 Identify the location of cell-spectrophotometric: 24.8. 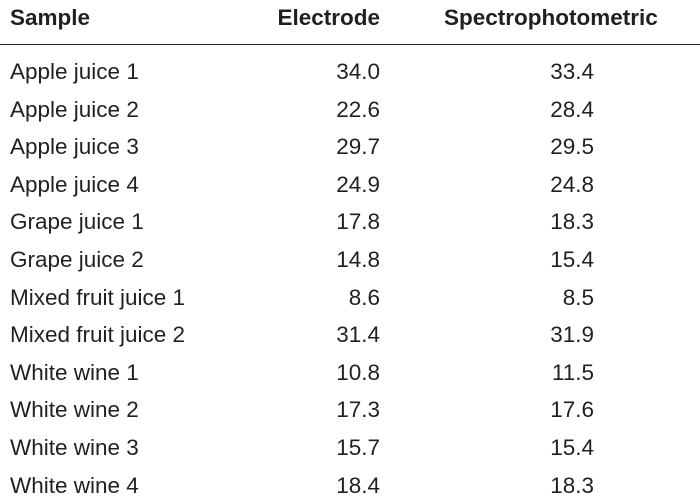
(572, 184).